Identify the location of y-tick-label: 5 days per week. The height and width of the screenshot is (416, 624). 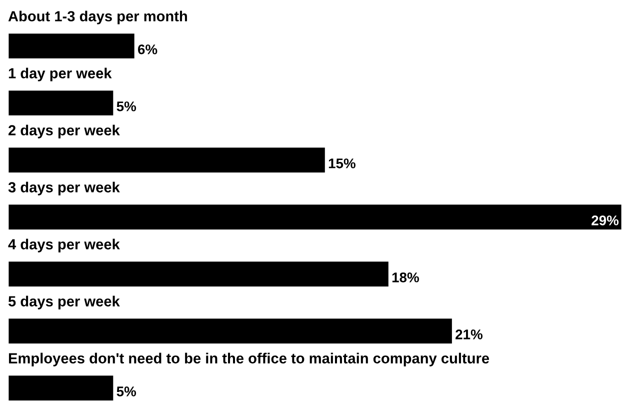
(64, 303).